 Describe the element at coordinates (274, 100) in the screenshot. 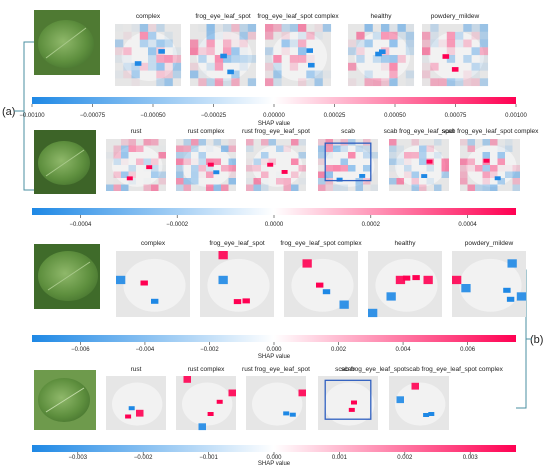

I see `colorbar-gradient` at that location.